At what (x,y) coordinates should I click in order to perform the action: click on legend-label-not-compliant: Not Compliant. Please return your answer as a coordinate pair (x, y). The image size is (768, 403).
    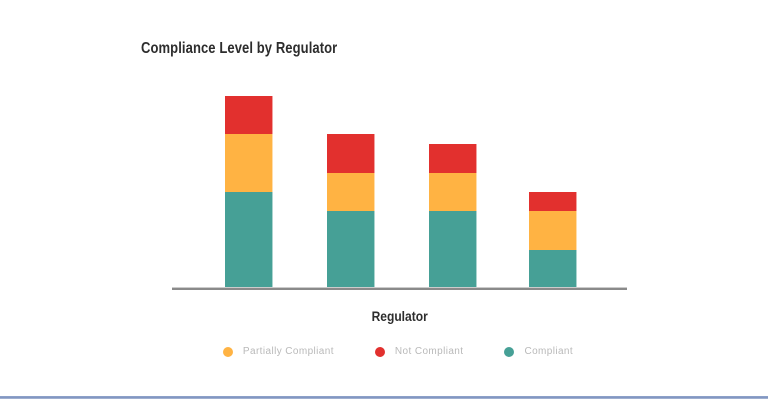
    Looking at the image, I should click on (429, 351).